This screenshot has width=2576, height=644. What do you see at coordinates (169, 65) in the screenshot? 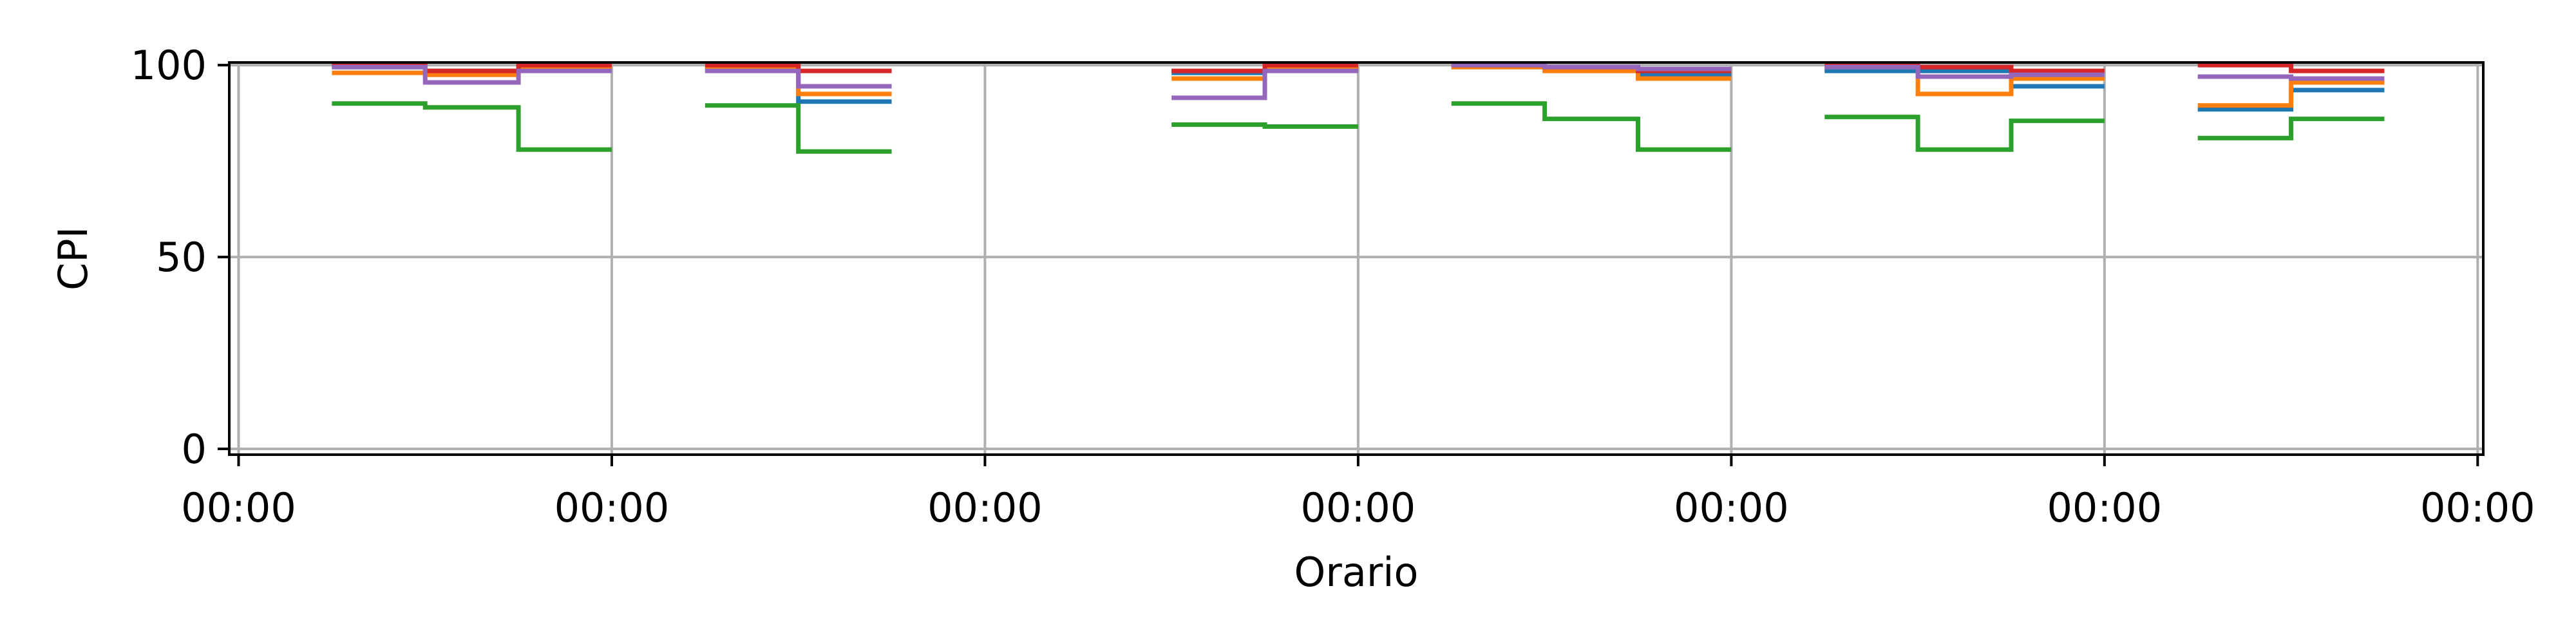
I see `y-tick-label-2: 100` at bounding box center [169, 65].